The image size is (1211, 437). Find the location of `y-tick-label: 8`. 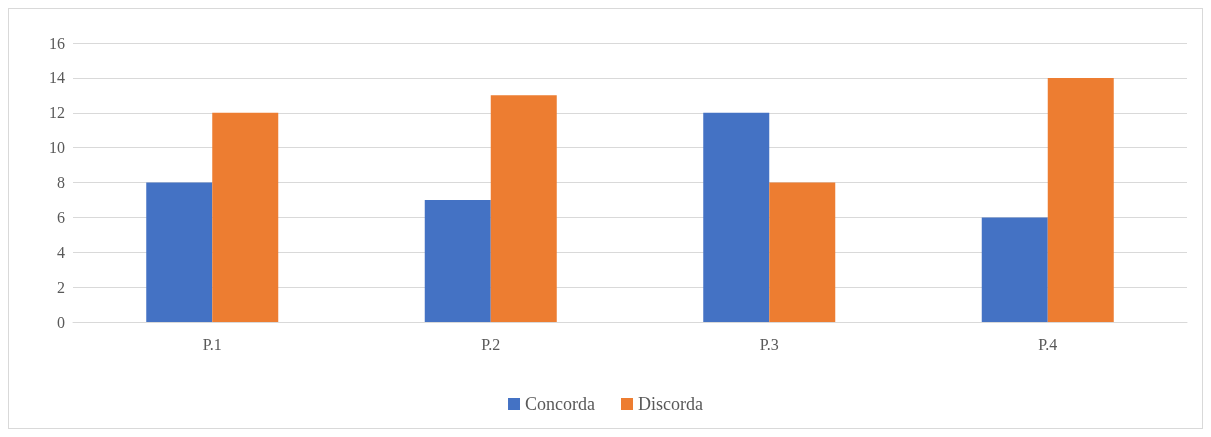

y-tick-label: 8 is located at coordinates (61, 182).